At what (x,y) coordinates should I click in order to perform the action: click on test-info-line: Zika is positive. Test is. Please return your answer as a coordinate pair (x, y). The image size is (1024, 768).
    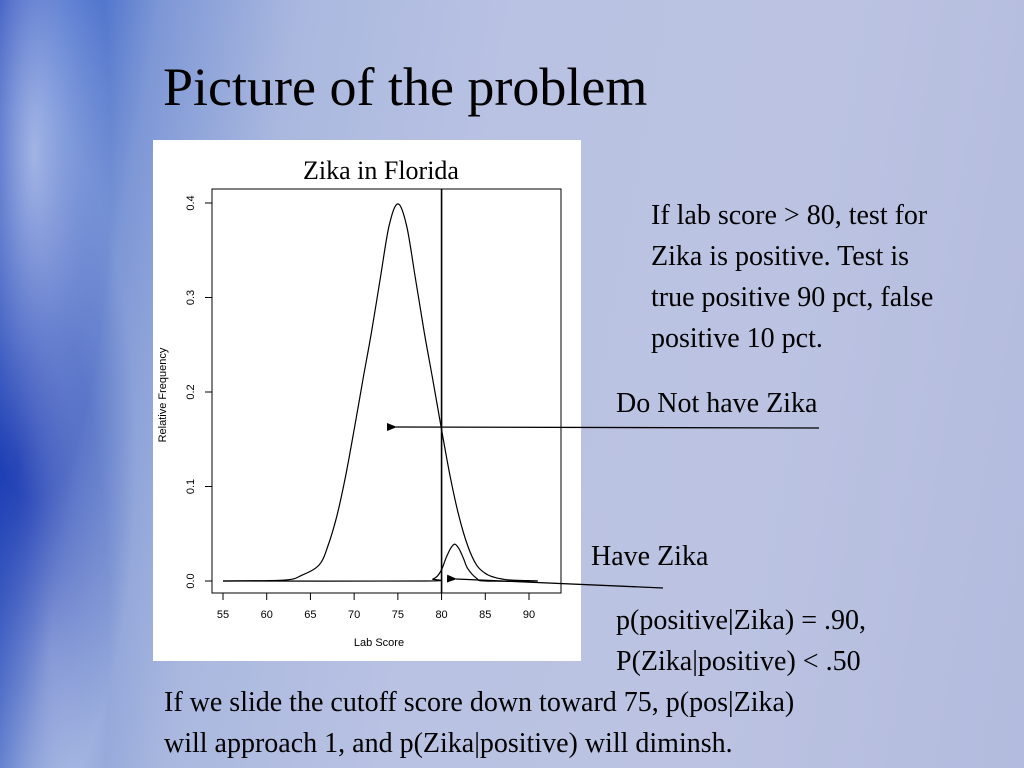
    Looking at the image, I should click on (780, 256).